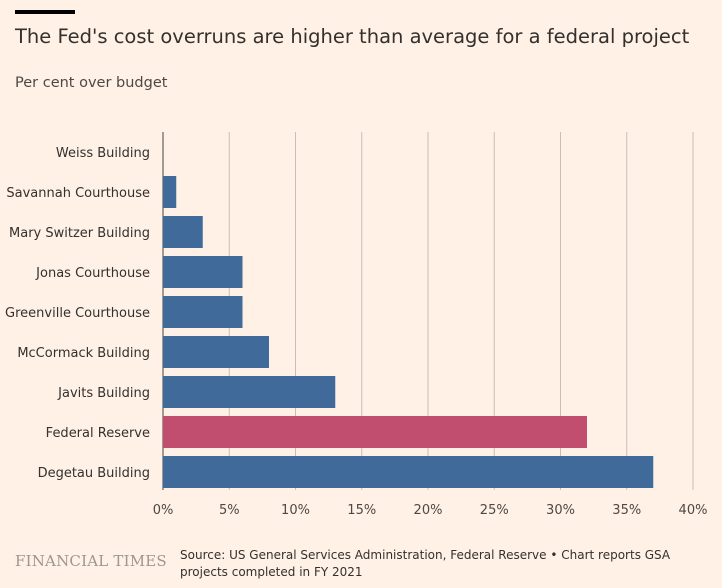 This screenshot has height=588, width=722. Describe the element at coordinates (494, 510) in the screenshot. I see `x-tick-label: 25%` at that location.